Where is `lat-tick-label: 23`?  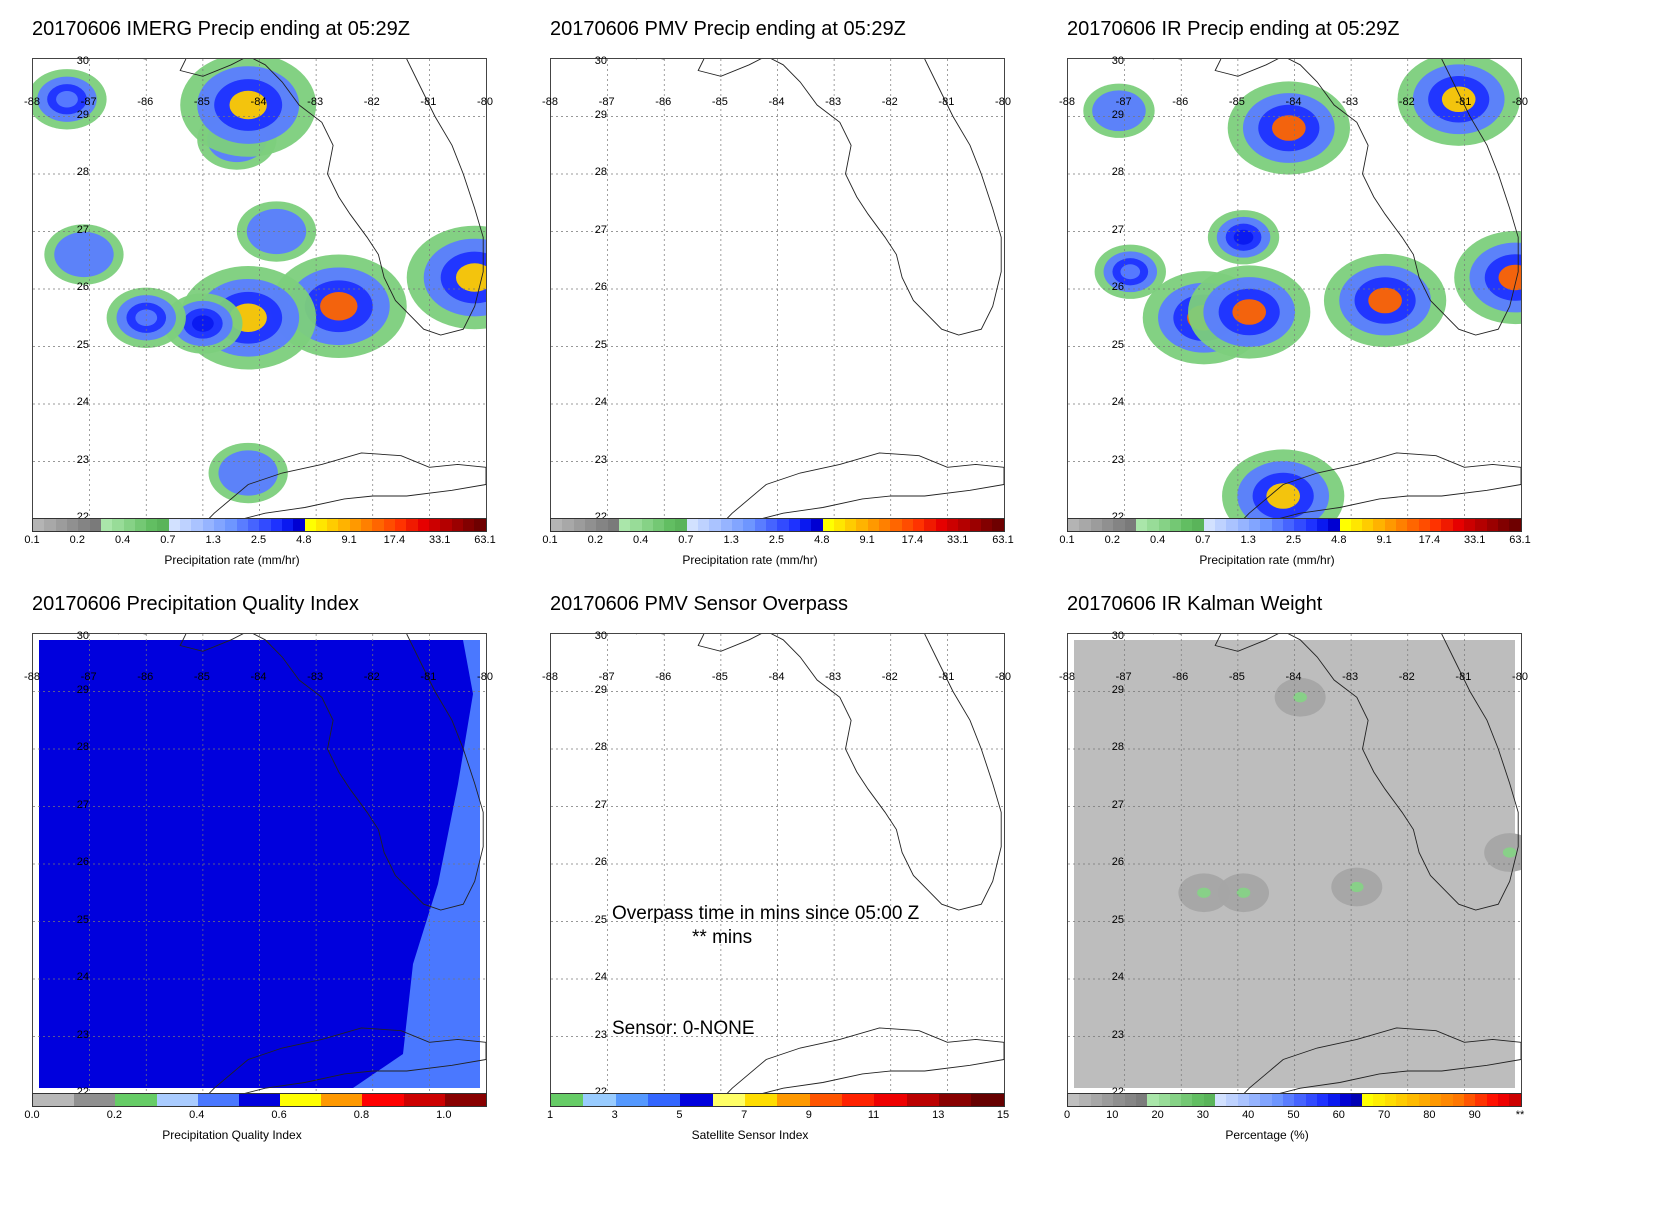
lat-tick-label: 23 is located at coordinates (600, 459).